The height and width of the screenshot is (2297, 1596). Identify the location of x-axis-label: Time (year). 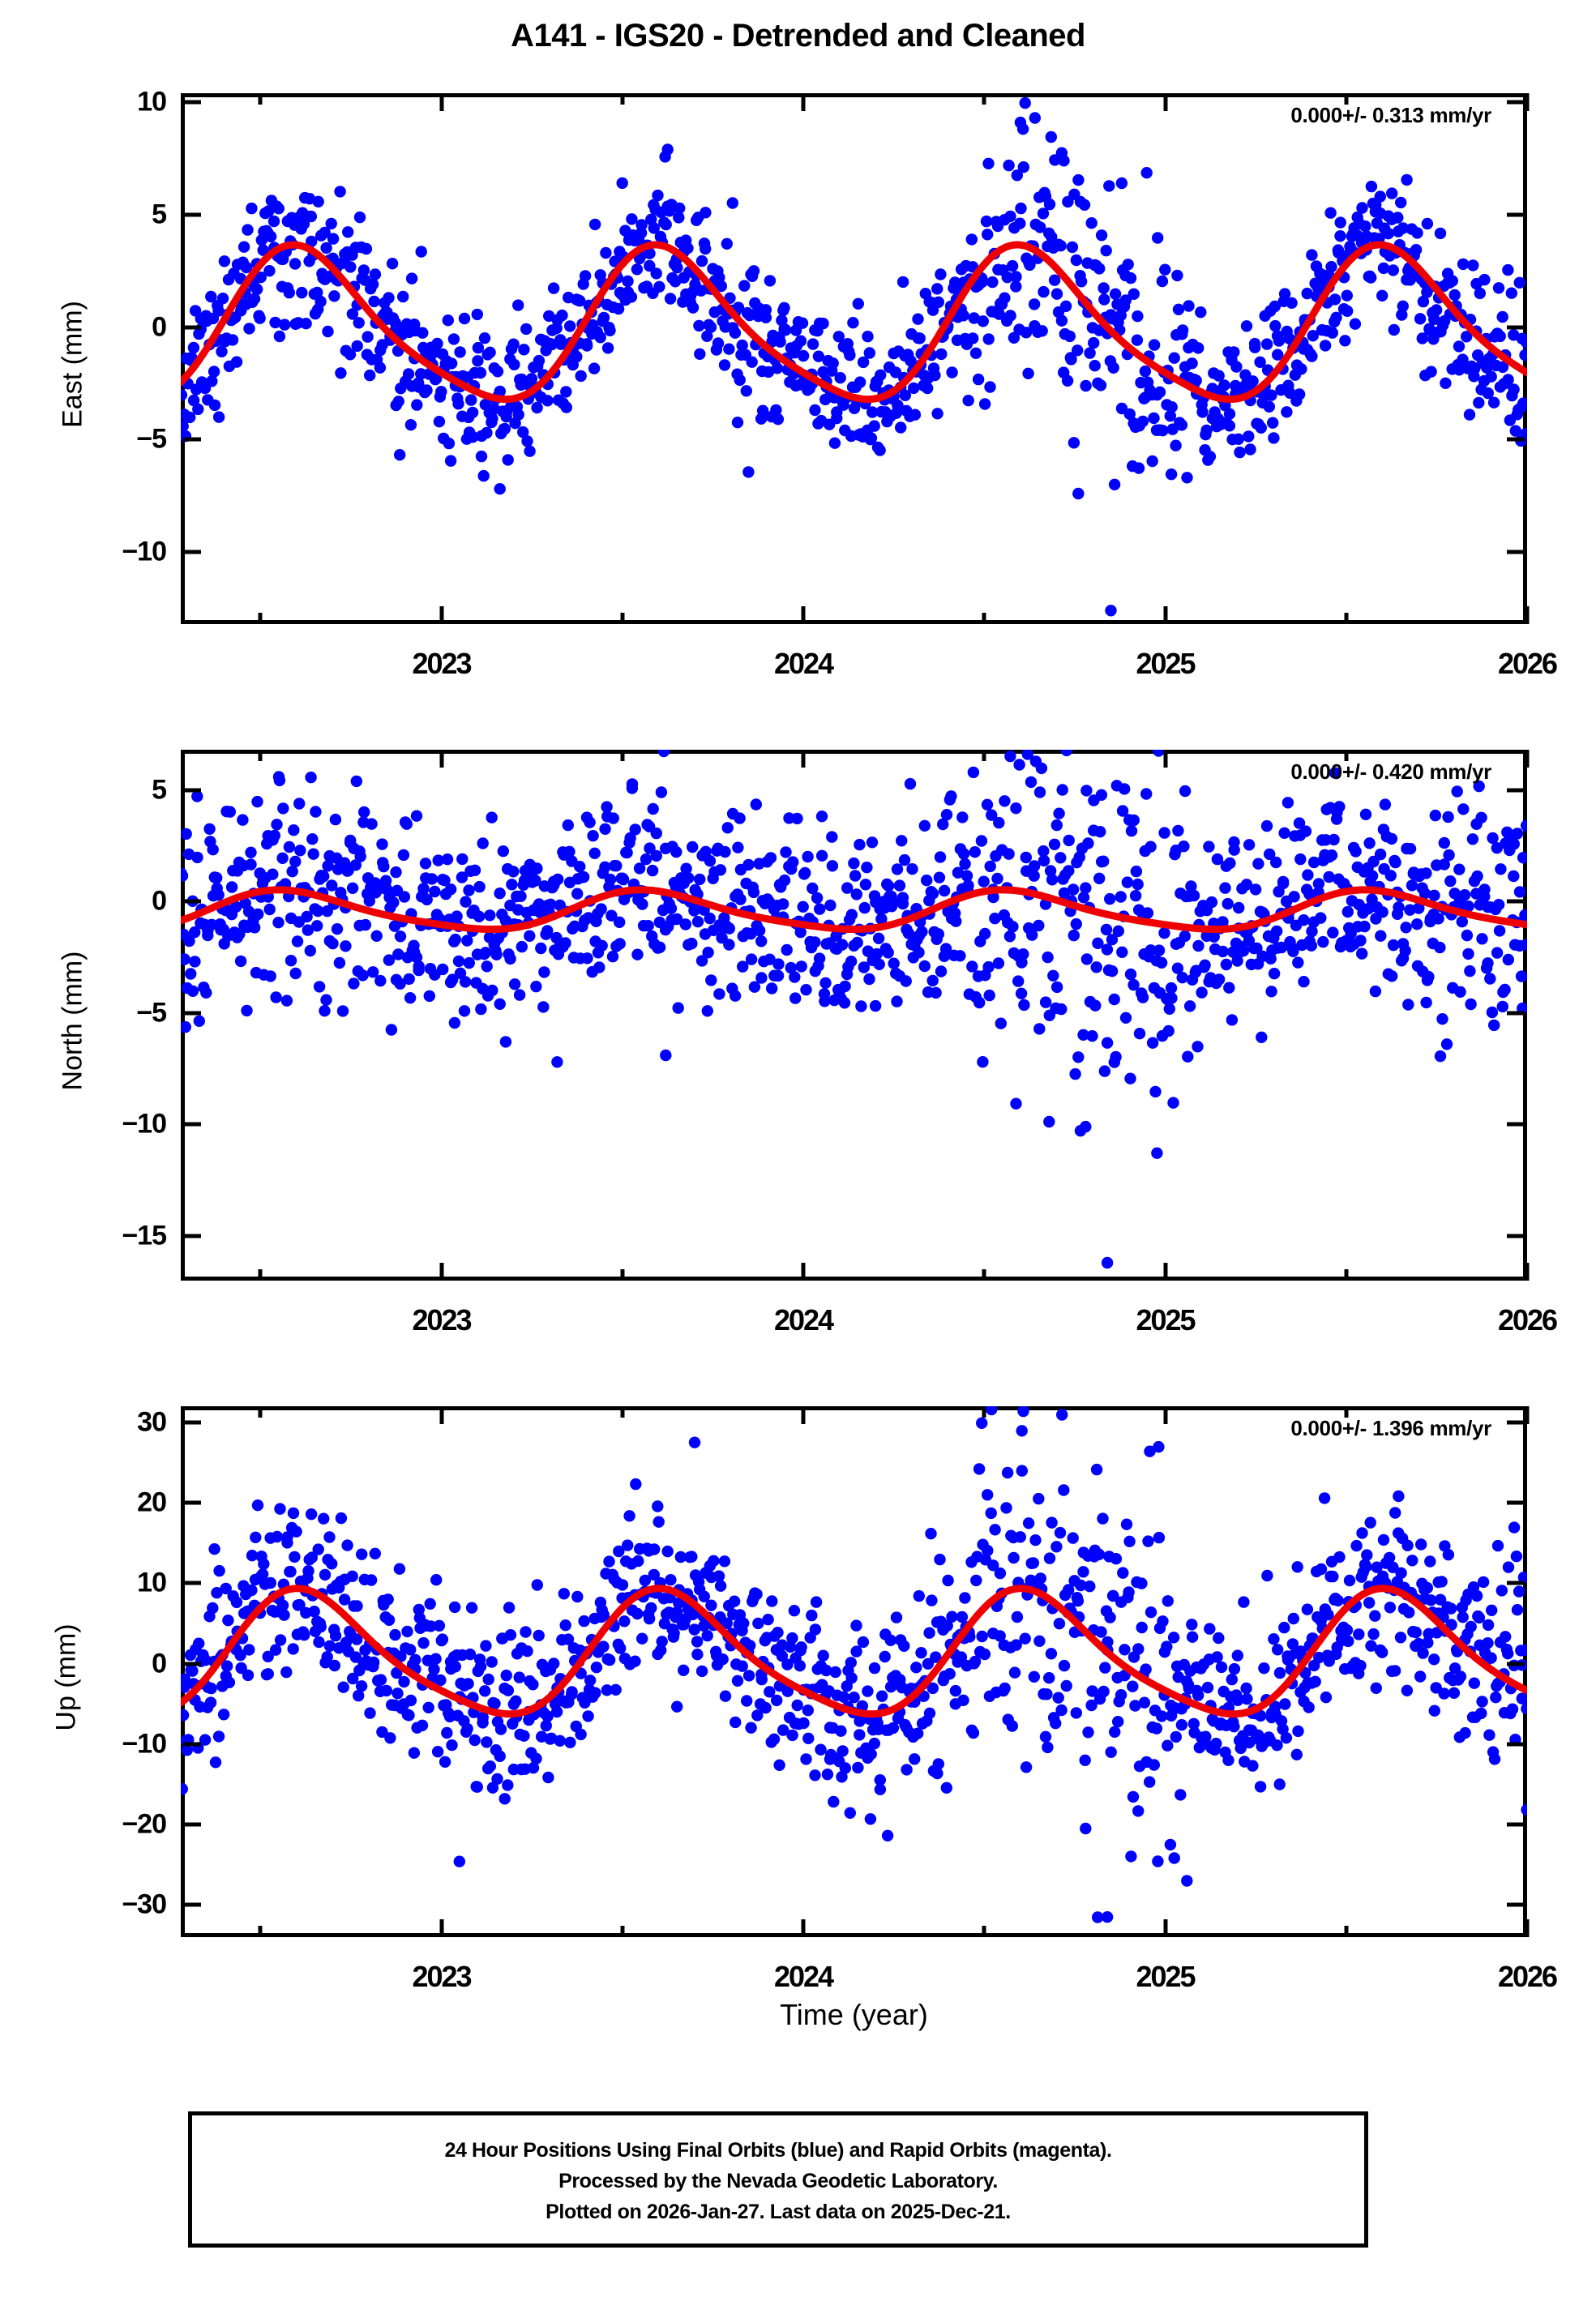
(854, 2015).